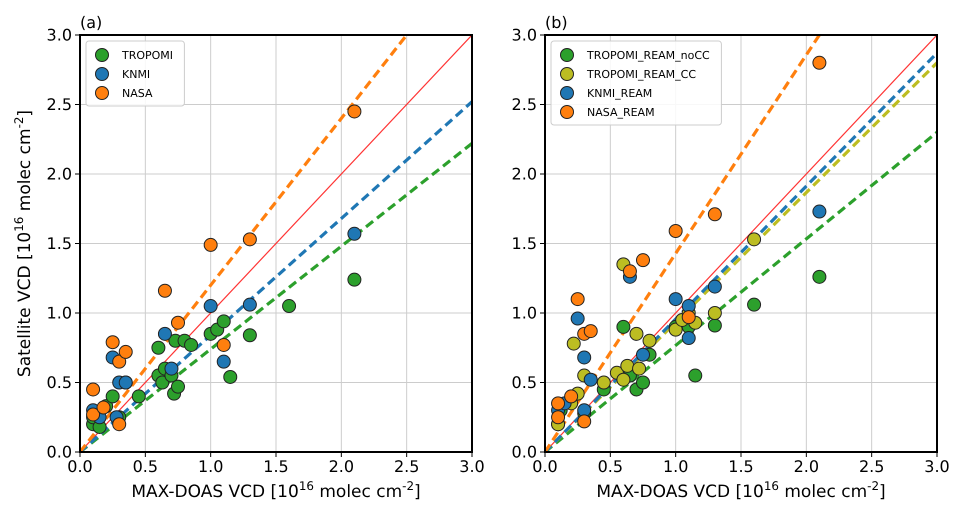 This screenshot has height=507, width=960. What do you see at coordinates (136, 74) in the screenshot?
I see `legend-label: KNMI` at bounding box center [136, 74].